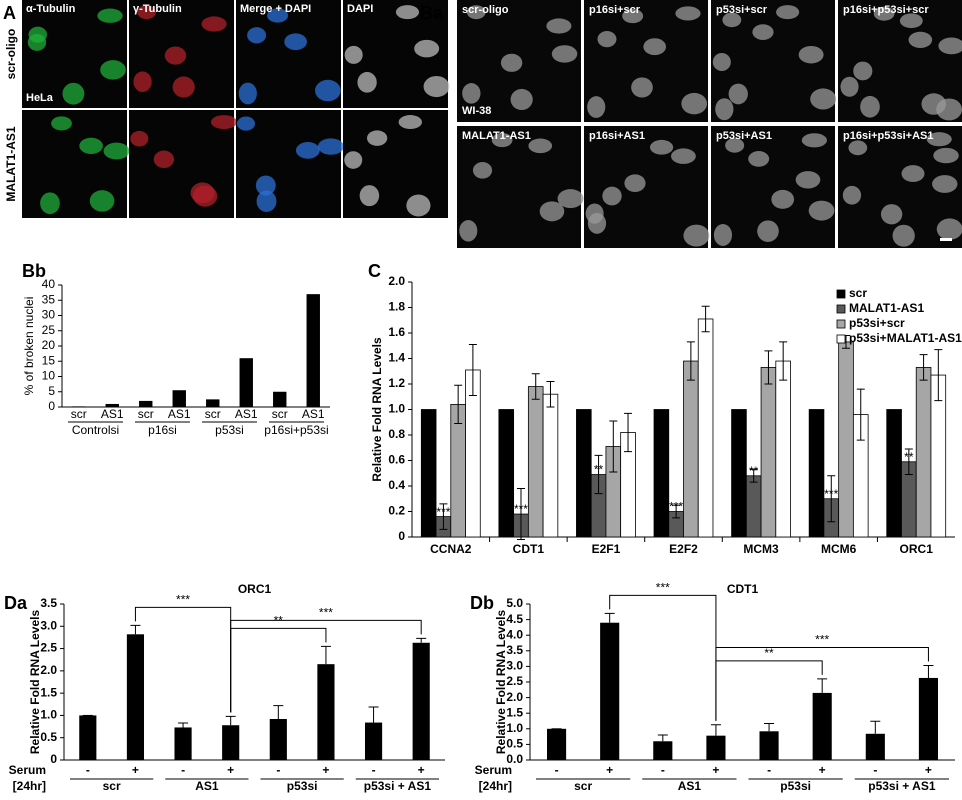 This screenshot has height=800, width=962. What do you see at coordinates (213, 414) in the screenshot?
I see `x-tick-label: scr` at bounding box center [213, 414].